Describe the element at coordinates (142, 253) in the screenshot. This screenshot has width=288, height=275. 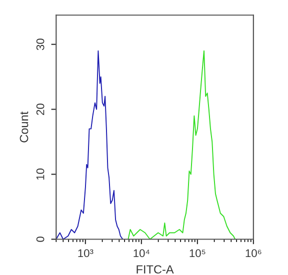
I see `x-tick-label: 10⁴` at that location.